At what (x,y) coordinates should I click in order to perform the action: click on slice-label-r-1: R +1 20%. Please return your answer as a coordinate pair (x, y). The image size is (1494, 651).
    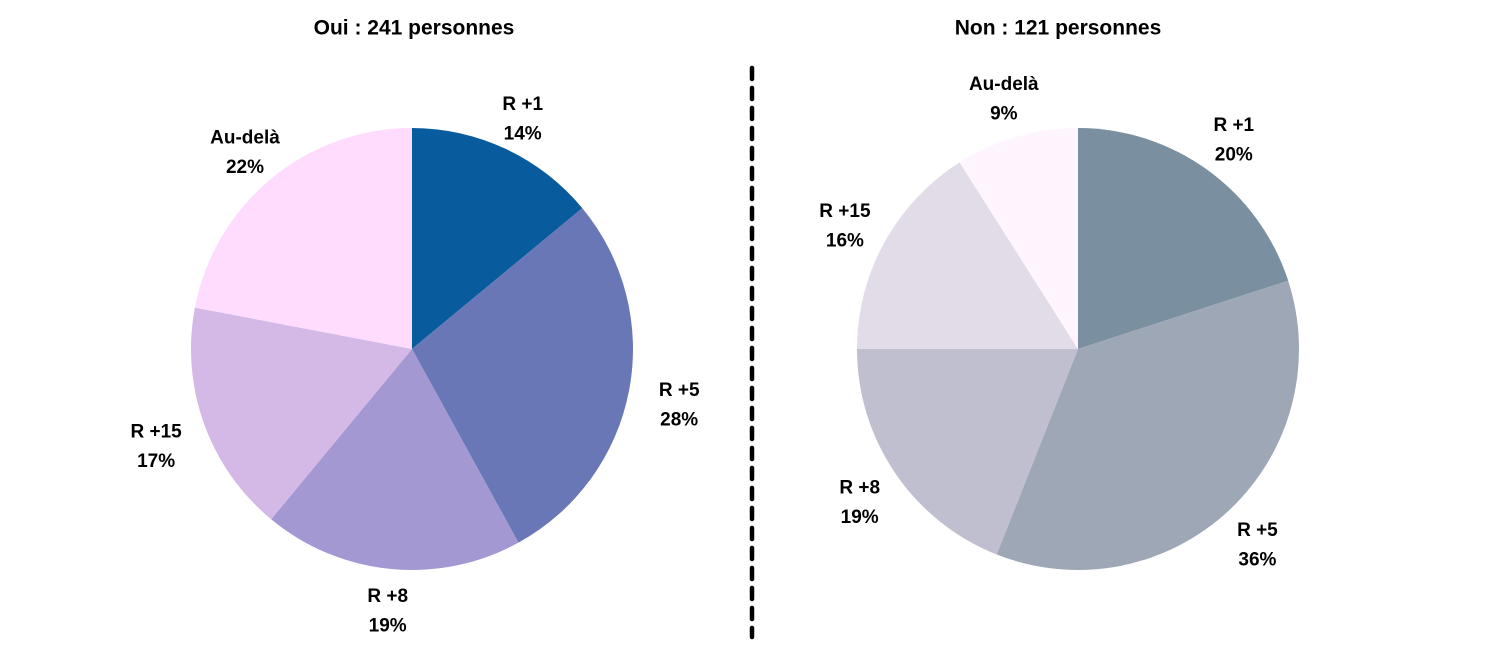
    Looking at the image, I should click on (1233, 140).